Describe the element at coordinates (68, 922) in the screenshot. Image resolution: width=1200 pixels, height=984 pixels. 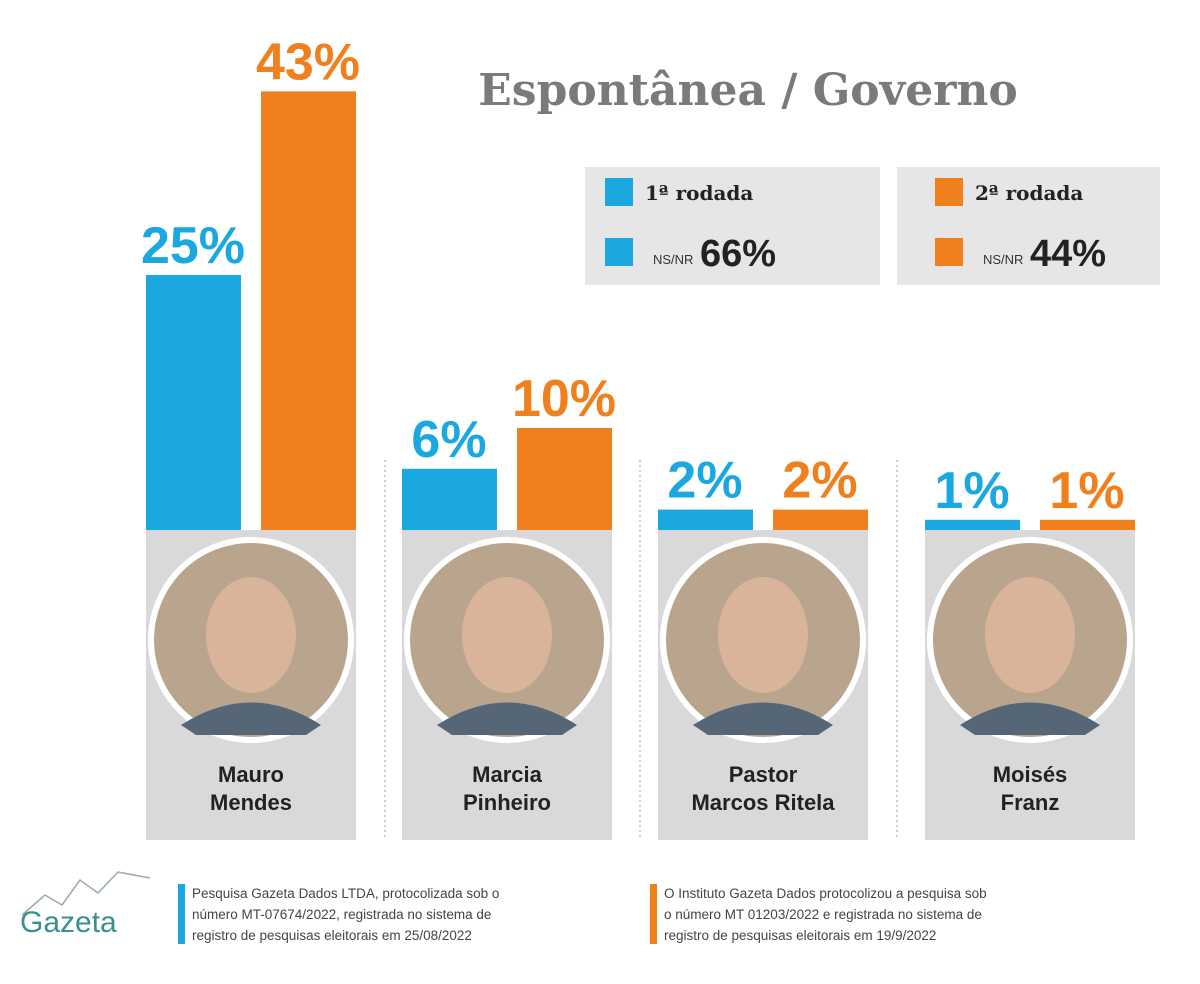
I see `logo-text: Gazeta` at that location.